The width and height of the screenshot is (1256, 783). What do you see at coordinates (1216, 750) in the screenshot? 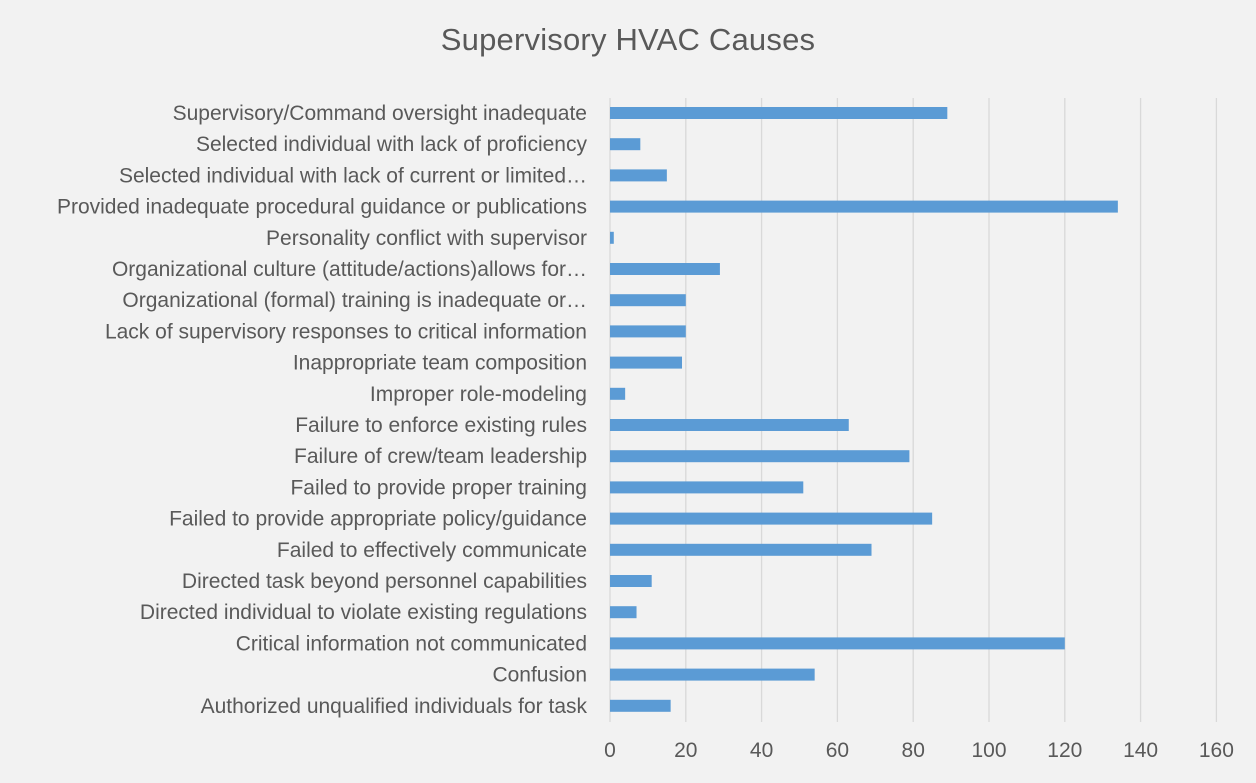
I see `x-tick-label: 160` at bounding box center [1216, 750].